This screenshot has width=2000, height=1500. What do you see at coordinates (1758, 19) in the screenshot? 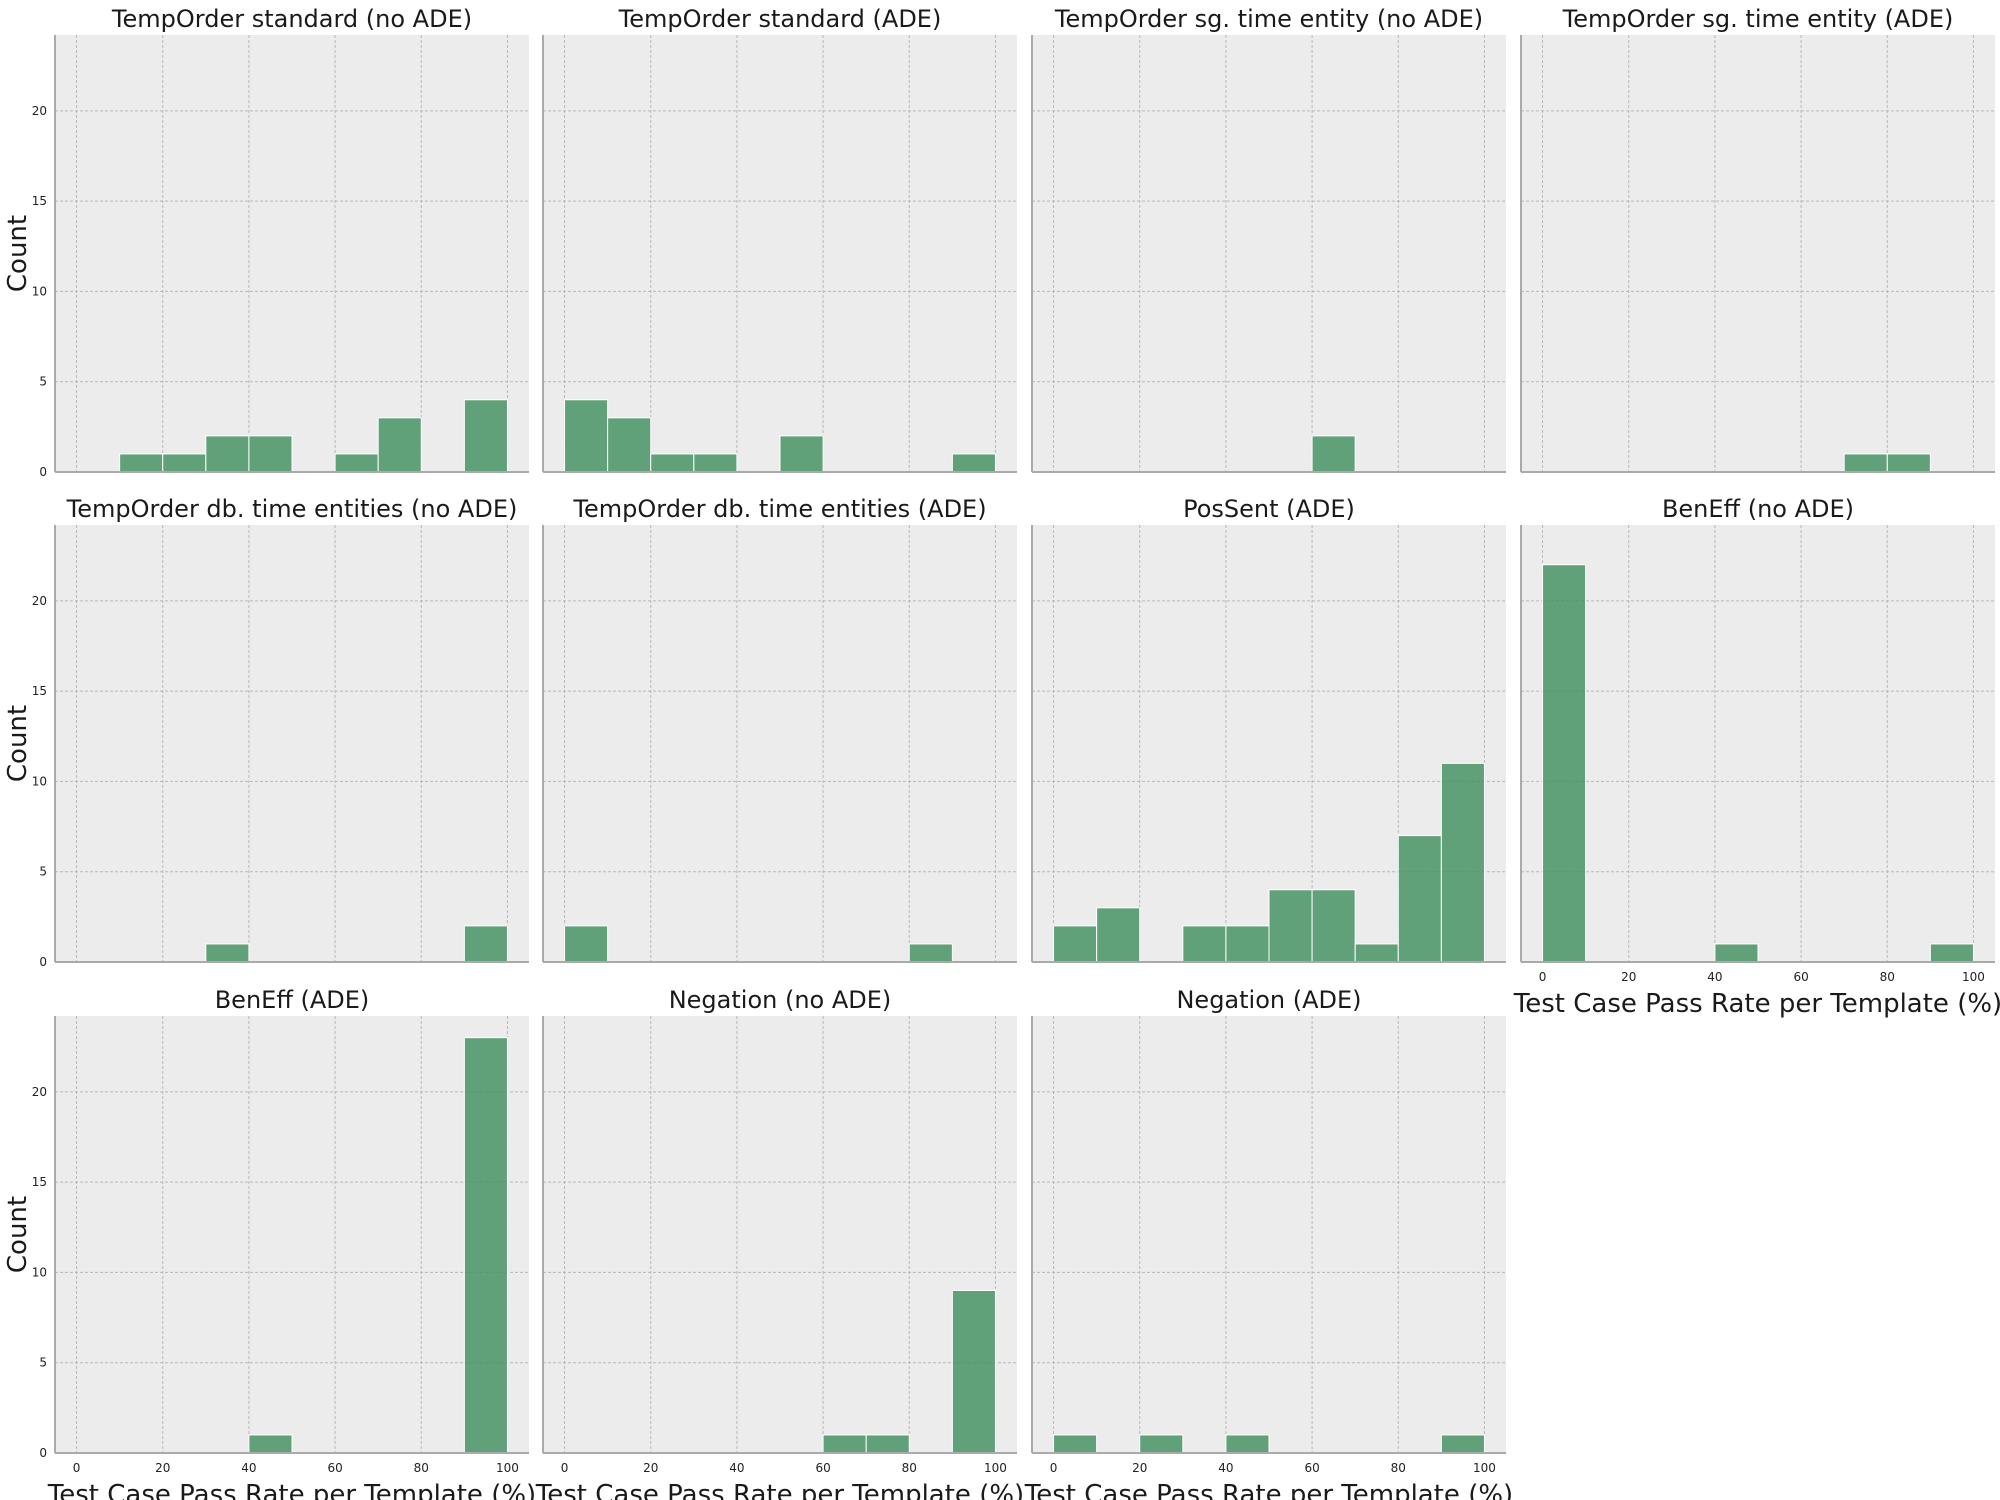
I see `panel-title: TempOrder sg. time entity (ADE)` at bounding box center [1758, 19].